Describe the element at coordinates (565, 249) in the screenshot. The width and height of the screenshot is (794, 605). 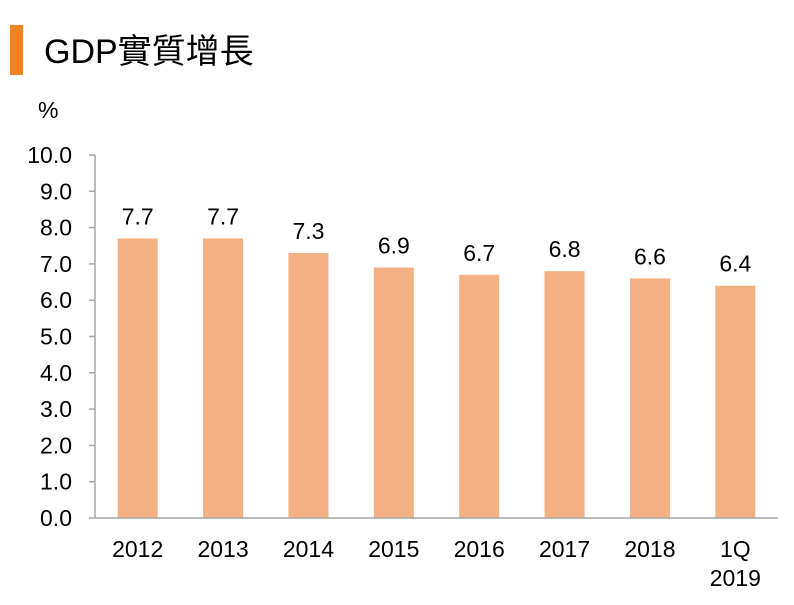
I see `bar-value-label: 6.8` at that location.